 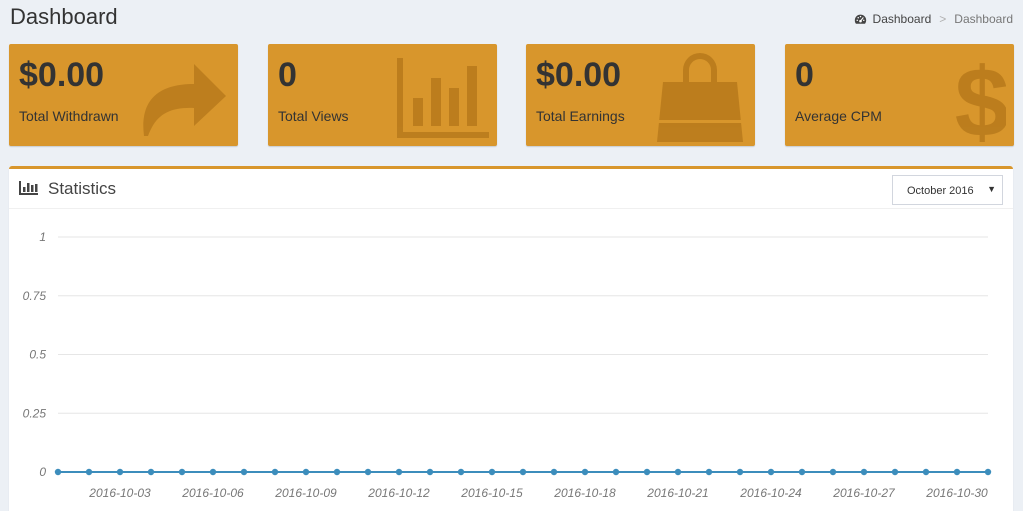 I want to click on x-tick-label: 2016-10-30, so click(x=956, y=493).